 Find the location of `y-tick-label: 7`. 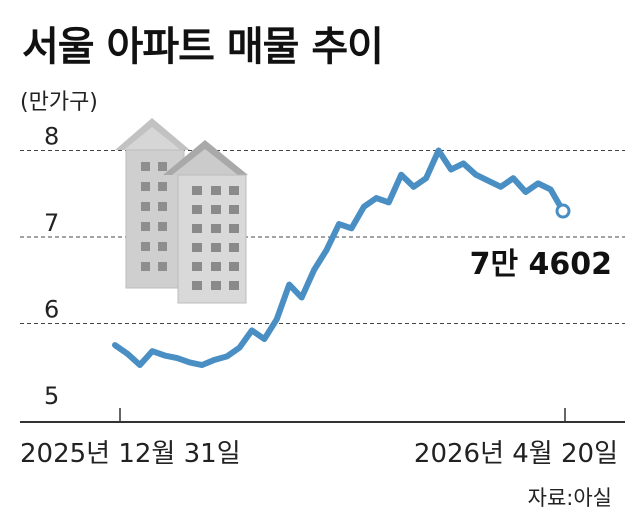

y-tick-label: 7 is located at coordinates (51, 223).